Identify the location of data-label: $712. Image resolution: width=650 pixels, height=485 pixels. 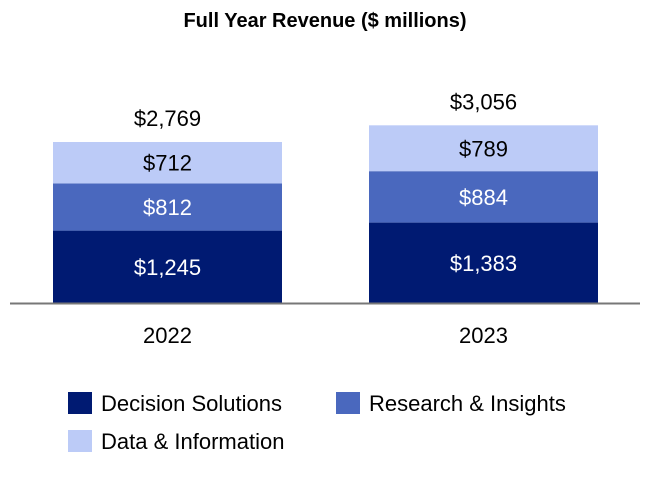
(167, 163).